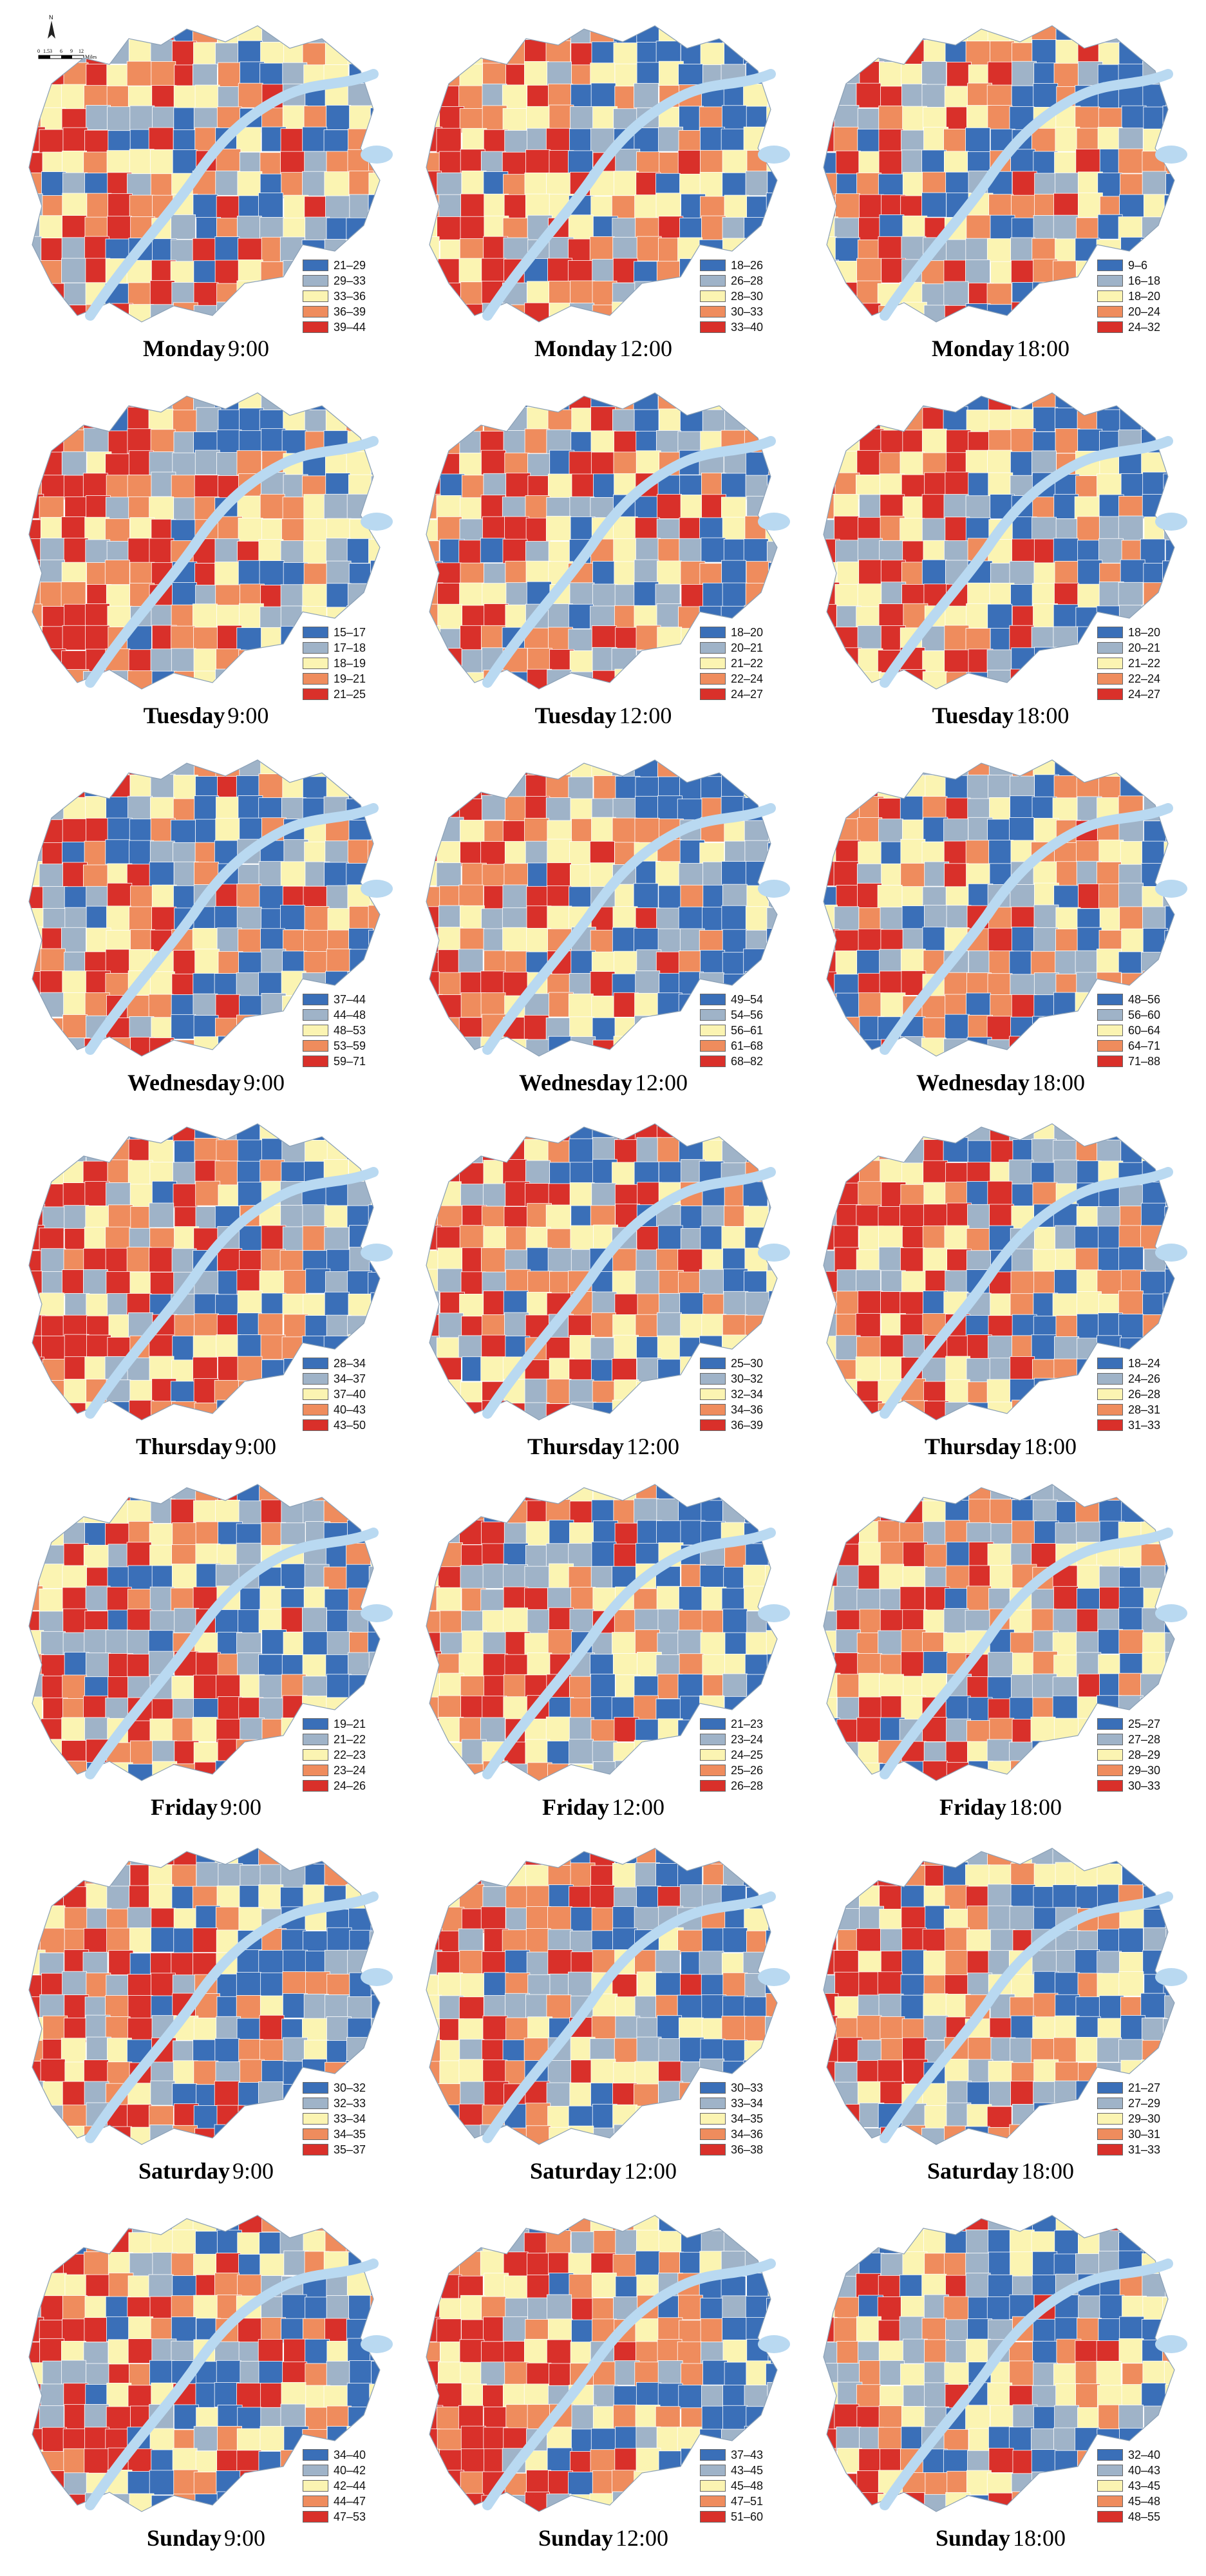 Image resolution: width=1206 pixels, height=2576 pixels. I want to click on legend-item: 49–54, so click(745, 1000).